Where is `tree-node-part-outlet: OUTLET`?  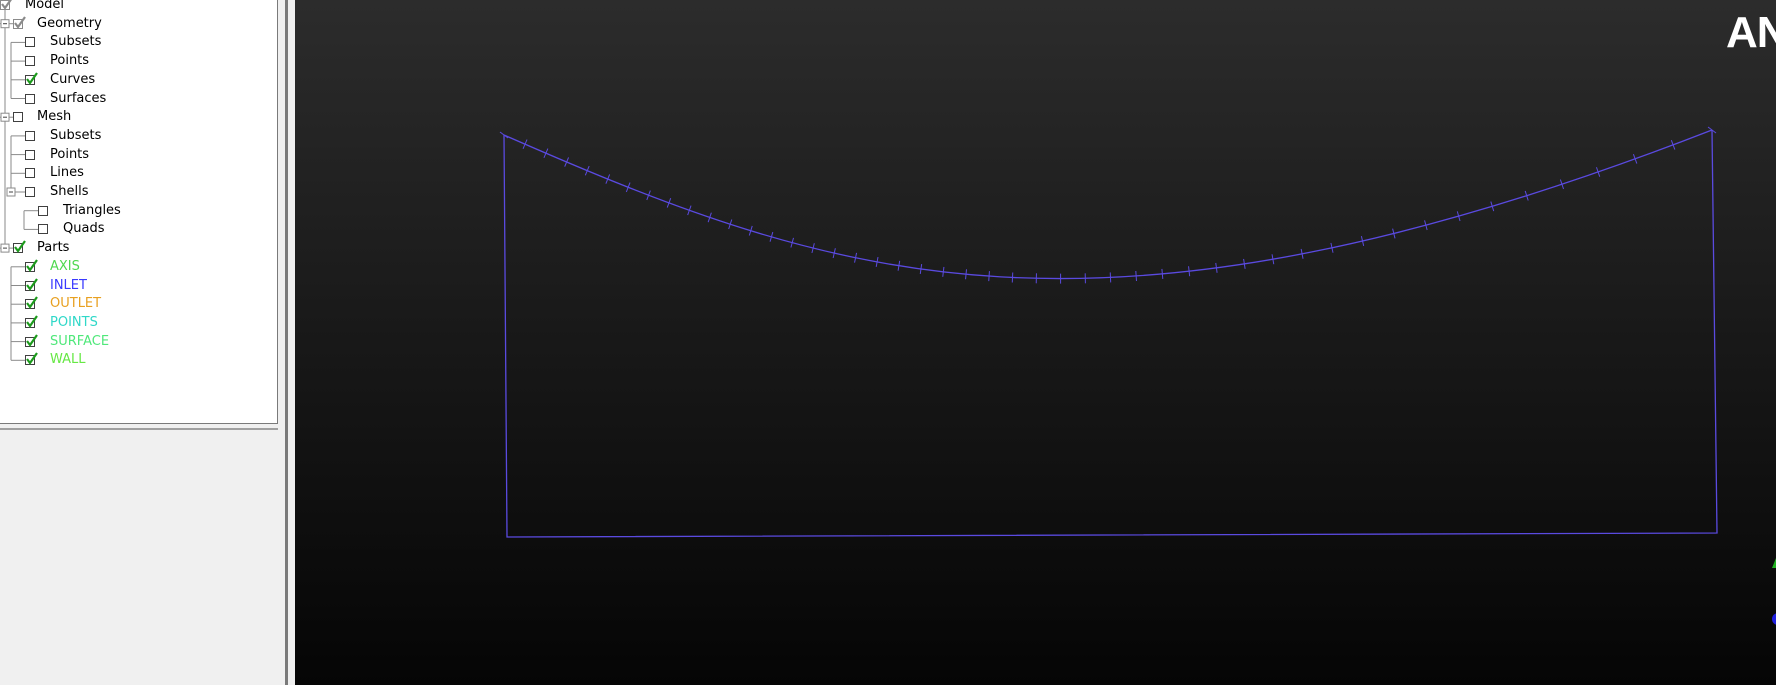 tree-node-part-outlet: OUTLET is located at coordinates (76, 304).